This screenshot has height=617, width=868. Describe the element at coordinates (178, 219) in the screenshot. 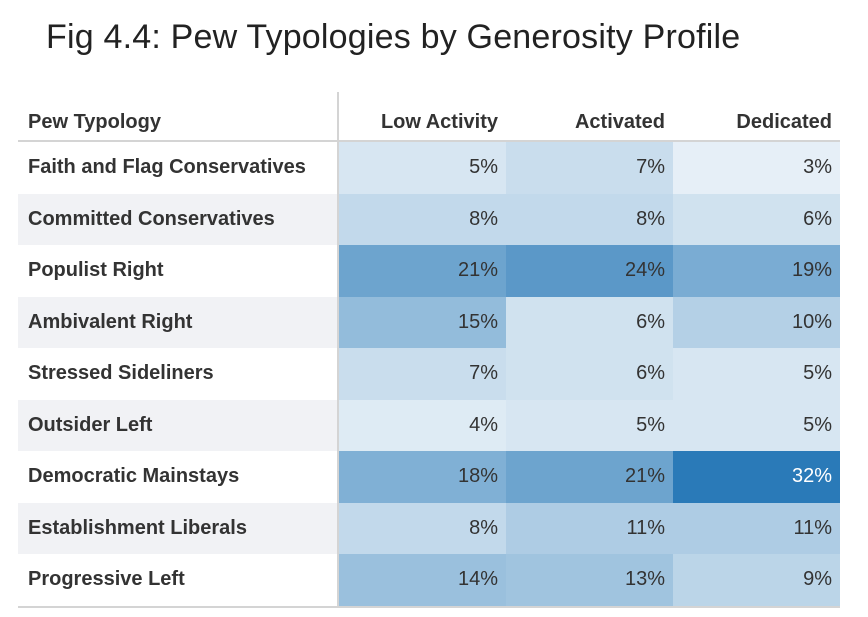

I see `row-label: Committed Conservatives` at that location.